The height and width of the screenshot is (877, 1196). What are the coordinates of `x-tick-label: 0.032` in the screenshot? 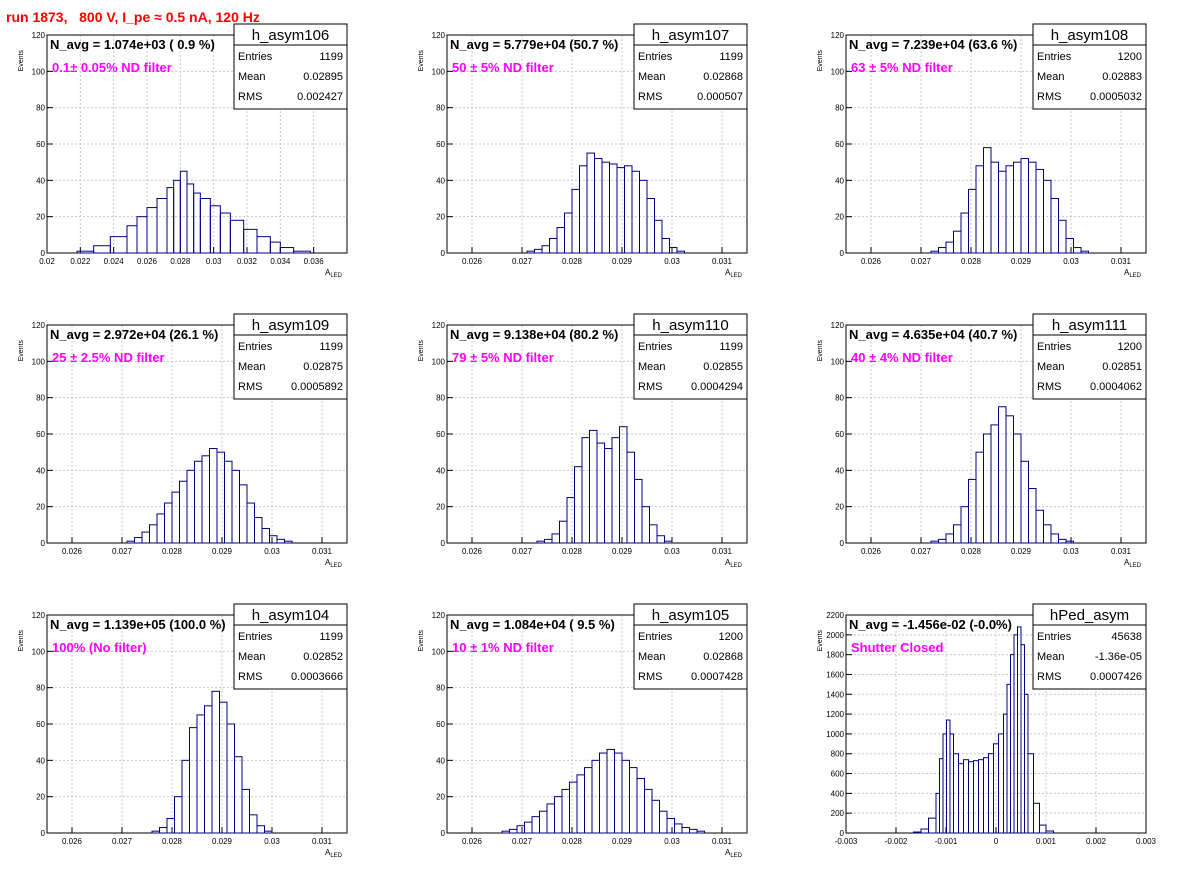 It's located at (247, 261).